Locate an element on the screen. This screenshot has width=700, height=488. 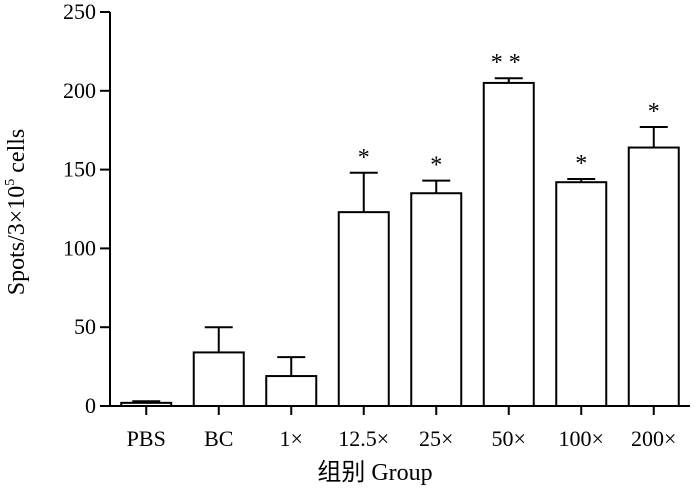
x-tick-label: 50× is located at coordinates (509, 438).